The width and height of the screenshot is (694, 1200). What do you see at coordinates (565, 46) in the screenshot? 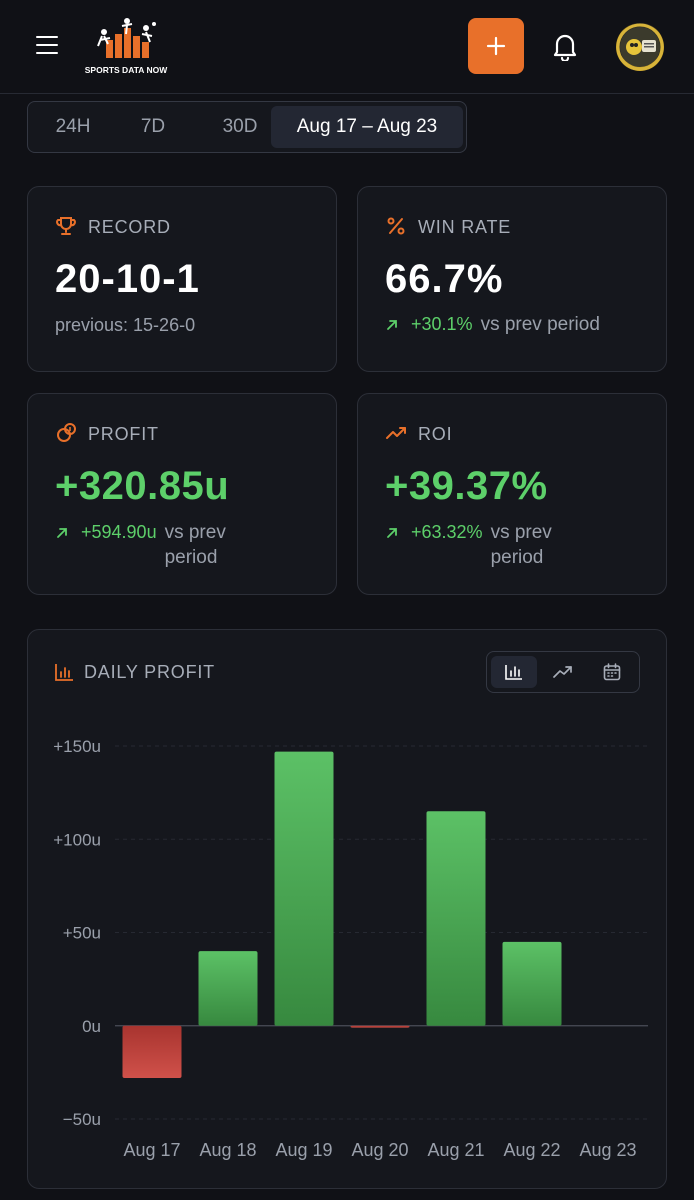
I see `bell-icon` at bounding box center [565, 46].